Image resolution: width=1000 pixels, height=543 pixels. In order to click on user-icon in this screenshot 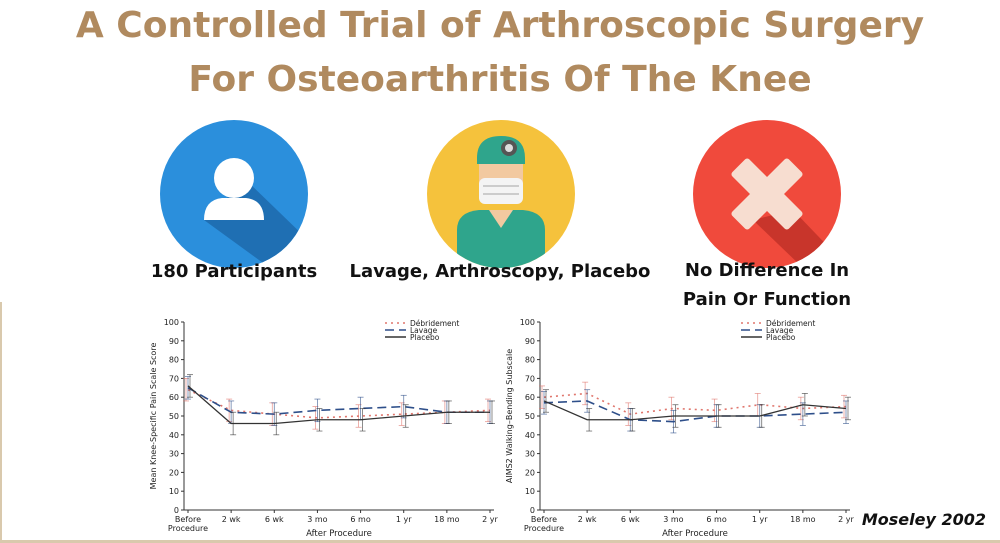, I will do `click(234, 194)`.